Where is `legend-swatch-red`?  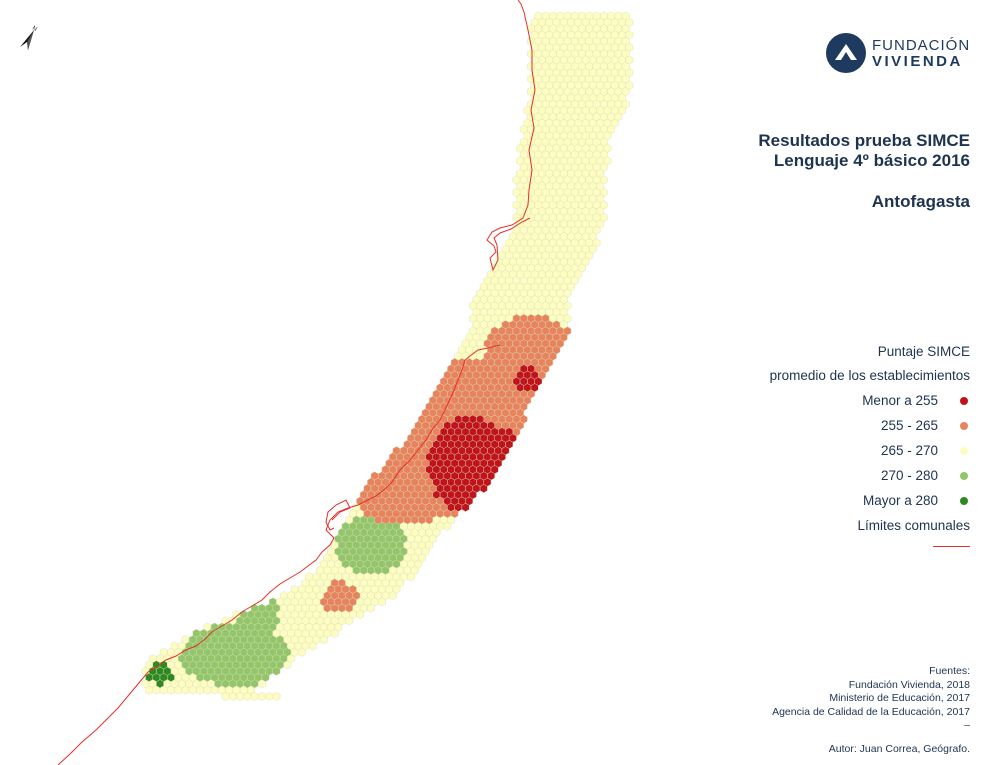 legend-swatch-red is located at coordinates (964, 401).